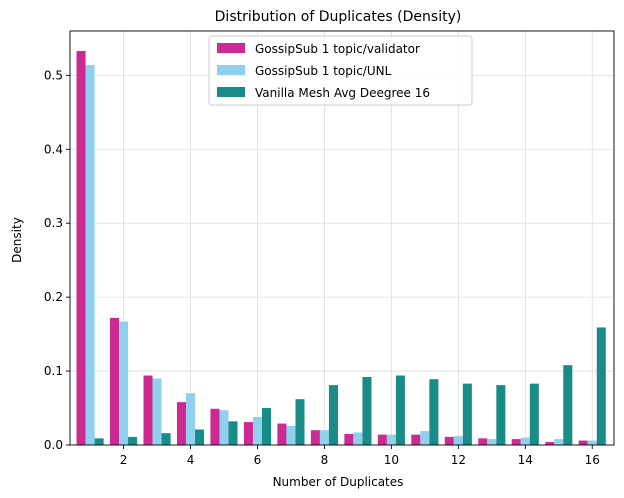 Image resolution: width=624 pixels, height=498 pixels. Describe the element at coordinates (124, 460) in the screenshot. I see `x-tick-label: 2` at that location.